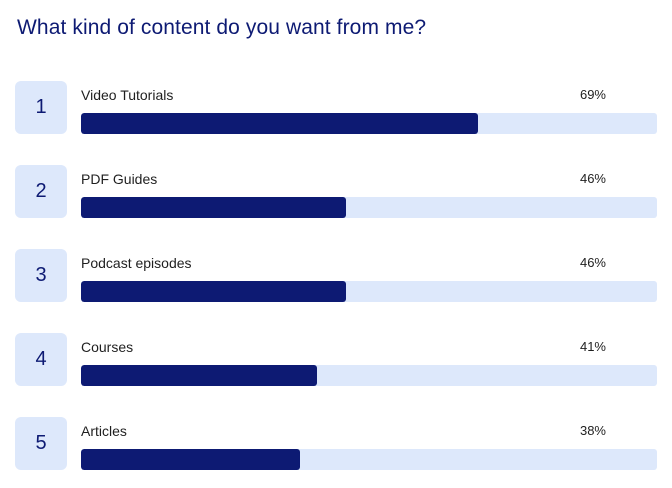 The height and width of the screenshot is (488, 672). I want to click on option-label: Podcast episodes, so click(136, 263).